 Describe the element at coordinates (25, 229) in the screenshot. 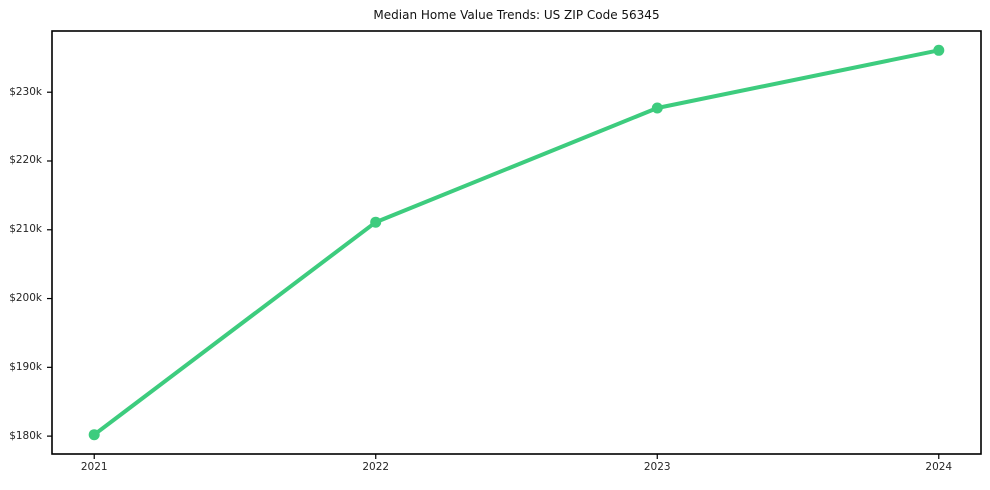

I see `y-tick-label: $210k` at that location.